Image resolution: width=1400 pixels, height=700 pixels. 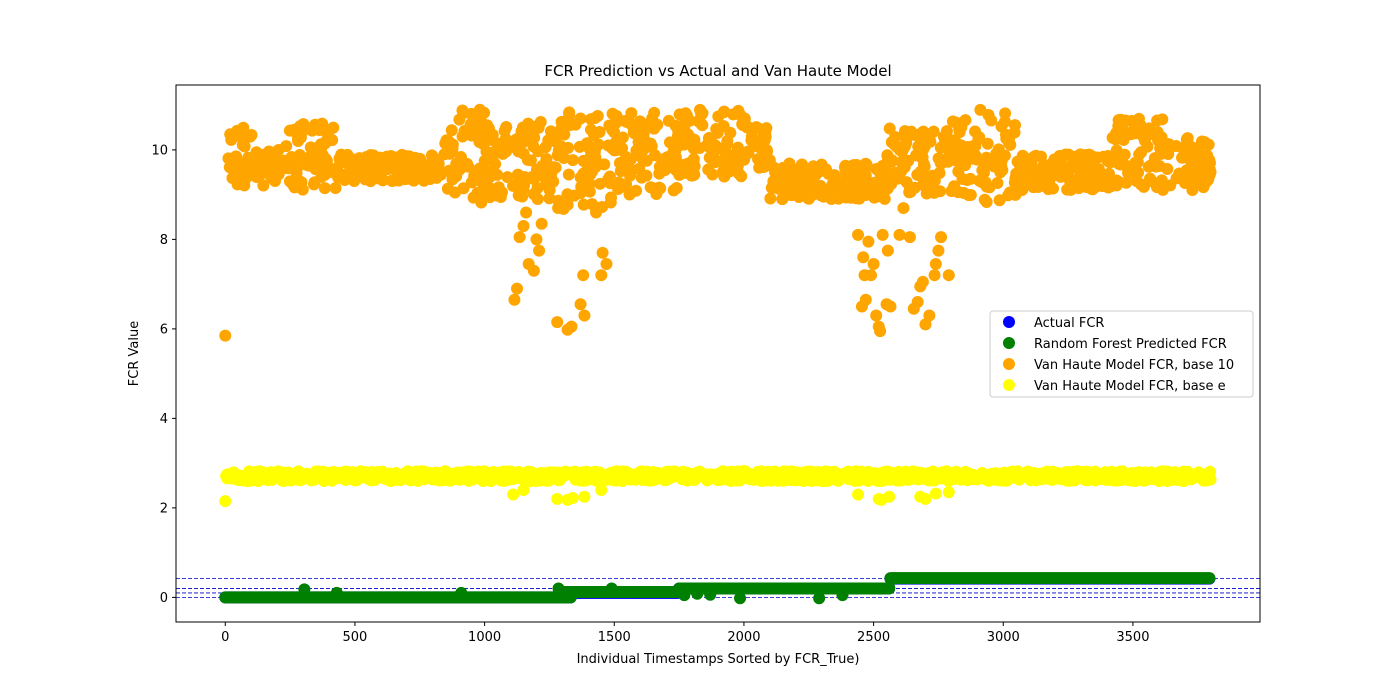 I want to click on series-1-points, so click(x=717, y=588).